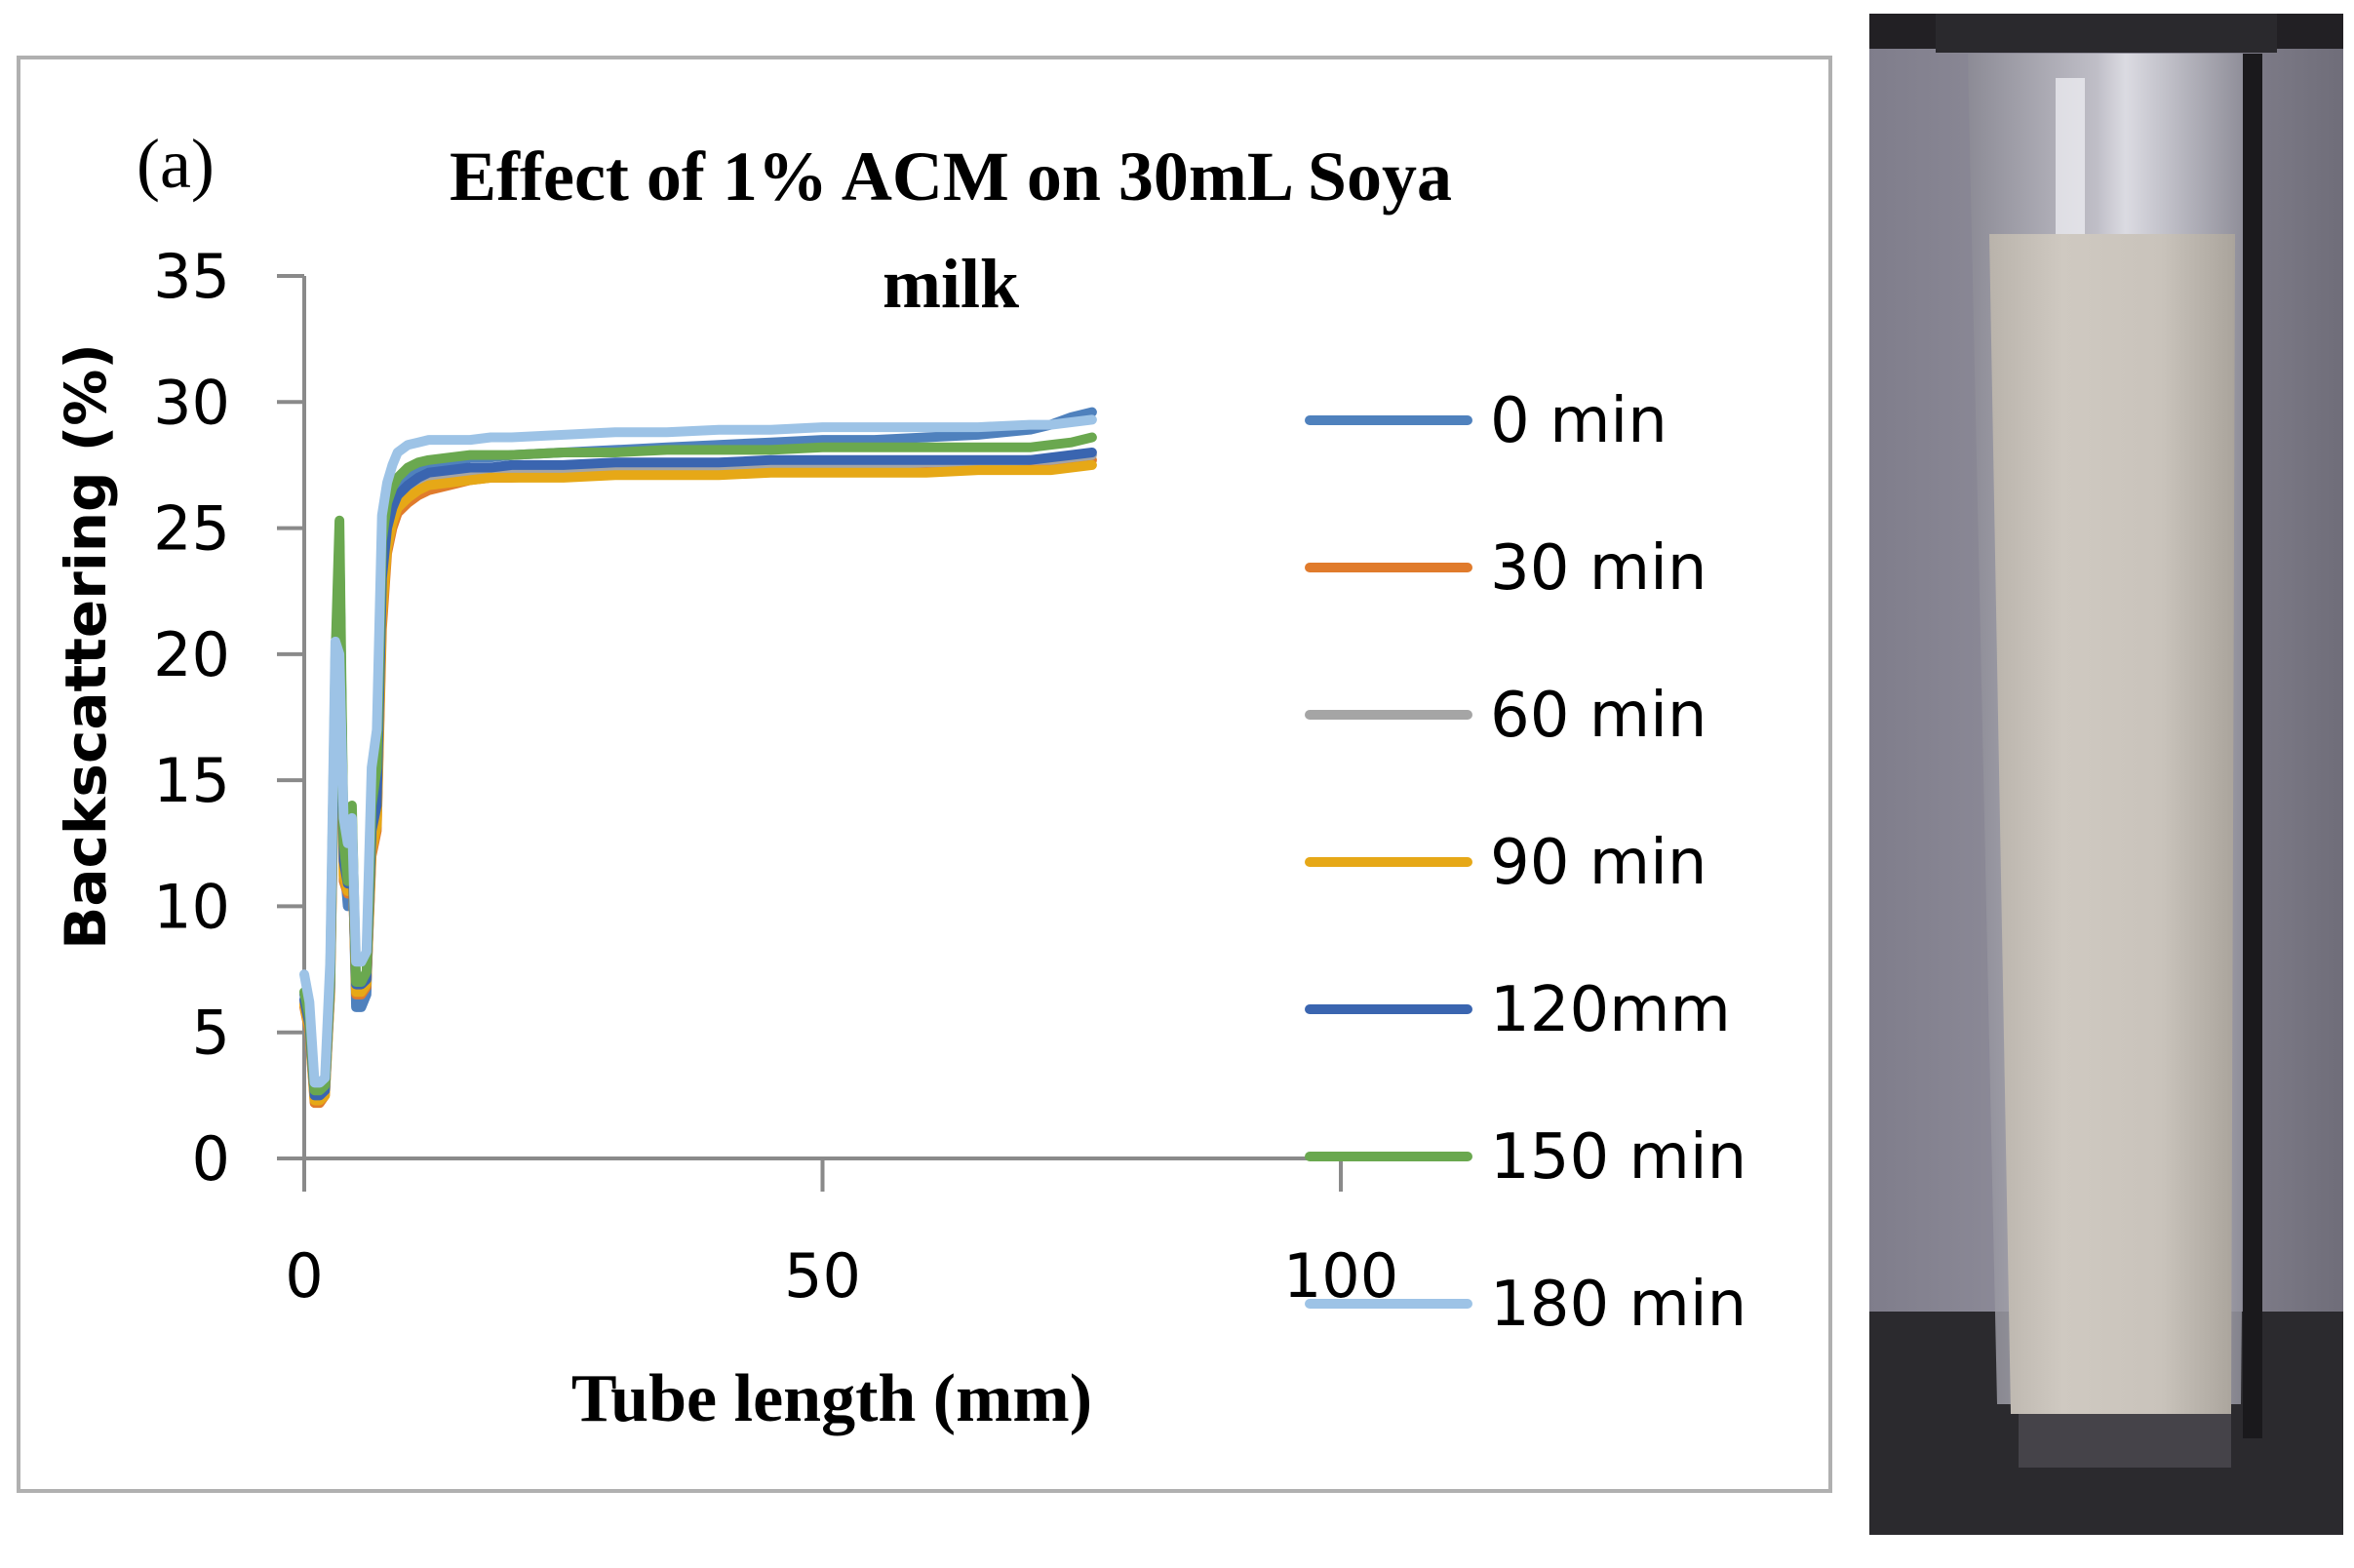  Describe the element at coordinates (1618, 1305) in the screenshot. I see `legend-entry-label: 180 min` at that location.